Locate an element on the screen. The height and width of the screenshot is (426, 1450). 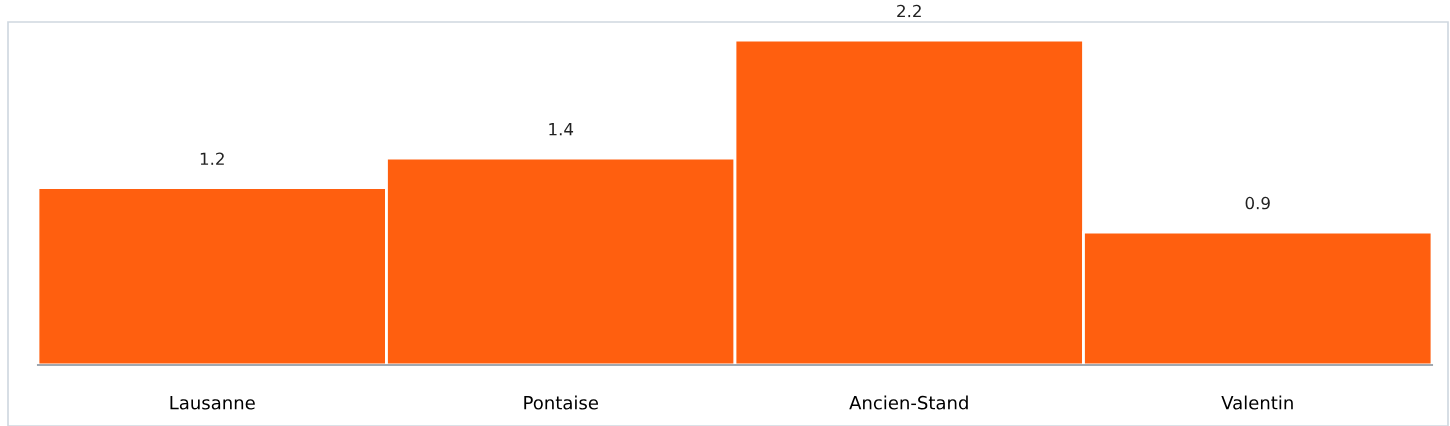
data-label: 1.2 is located at coordinates (212, 158).